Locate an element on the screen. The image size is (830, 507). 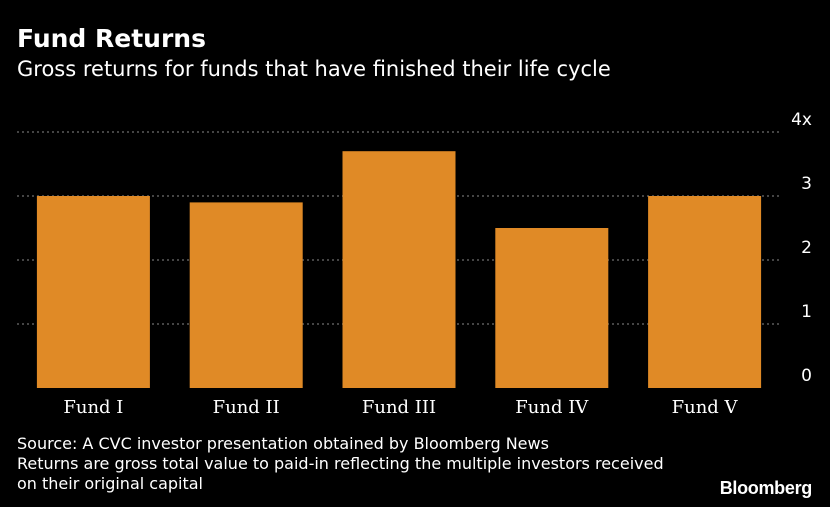
y-tick-label: 0 is located at coordinates (806, 376).